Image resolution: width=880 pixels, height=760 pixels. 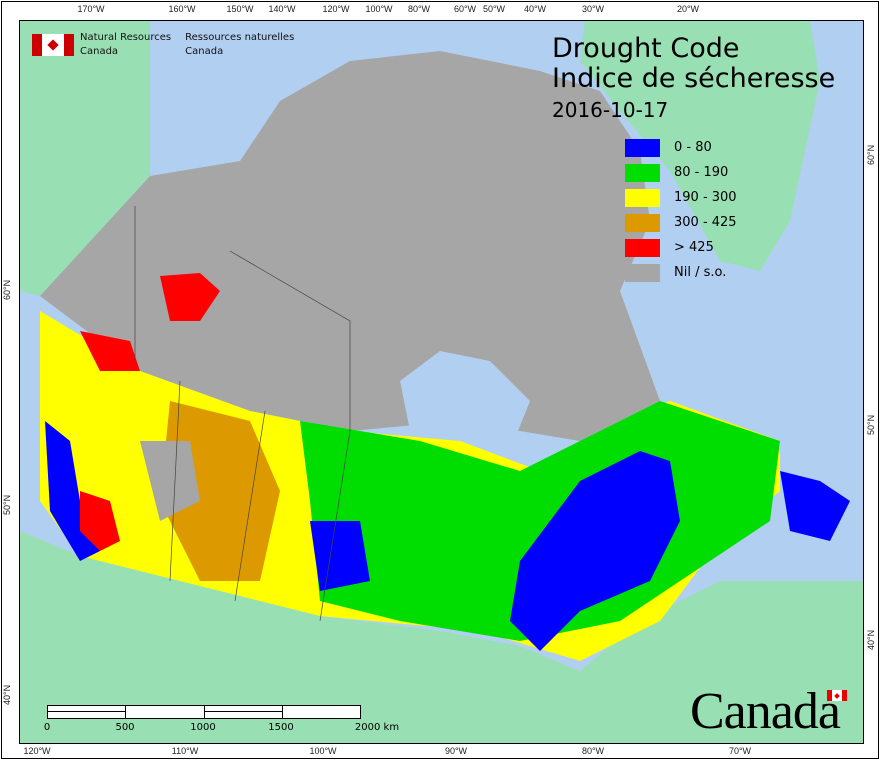 I want to click on scale-label: 1000, so click(x=203, y=727).